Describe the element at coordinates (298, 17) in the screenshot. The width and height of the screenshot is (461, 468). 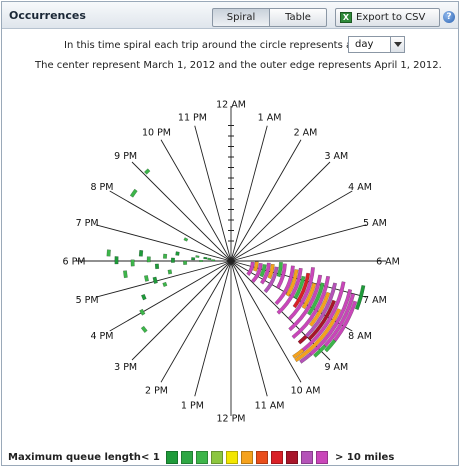
I see `tab-table: Table` at that location.